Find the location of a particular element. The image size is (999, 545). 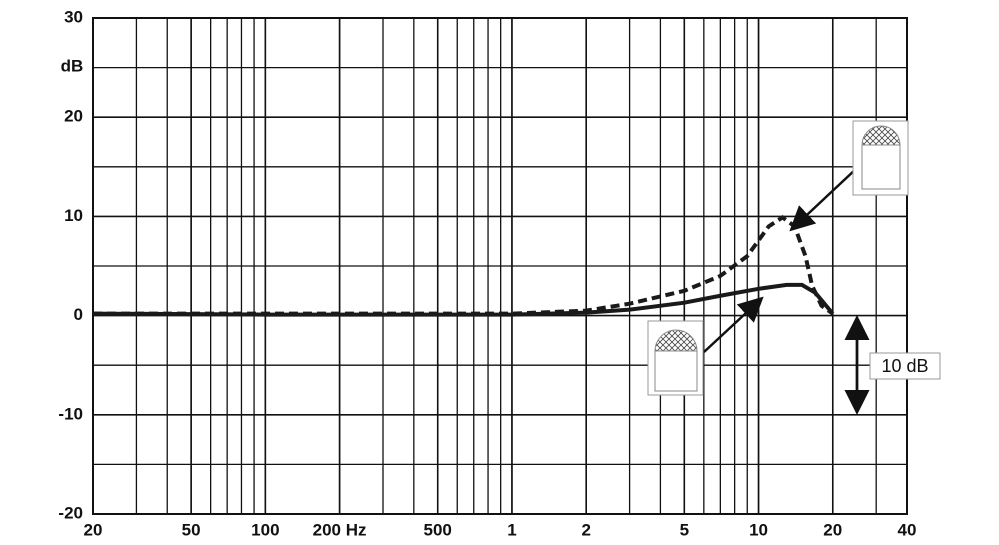

y-tick-label: 30 is located at coordinates (73, 16).